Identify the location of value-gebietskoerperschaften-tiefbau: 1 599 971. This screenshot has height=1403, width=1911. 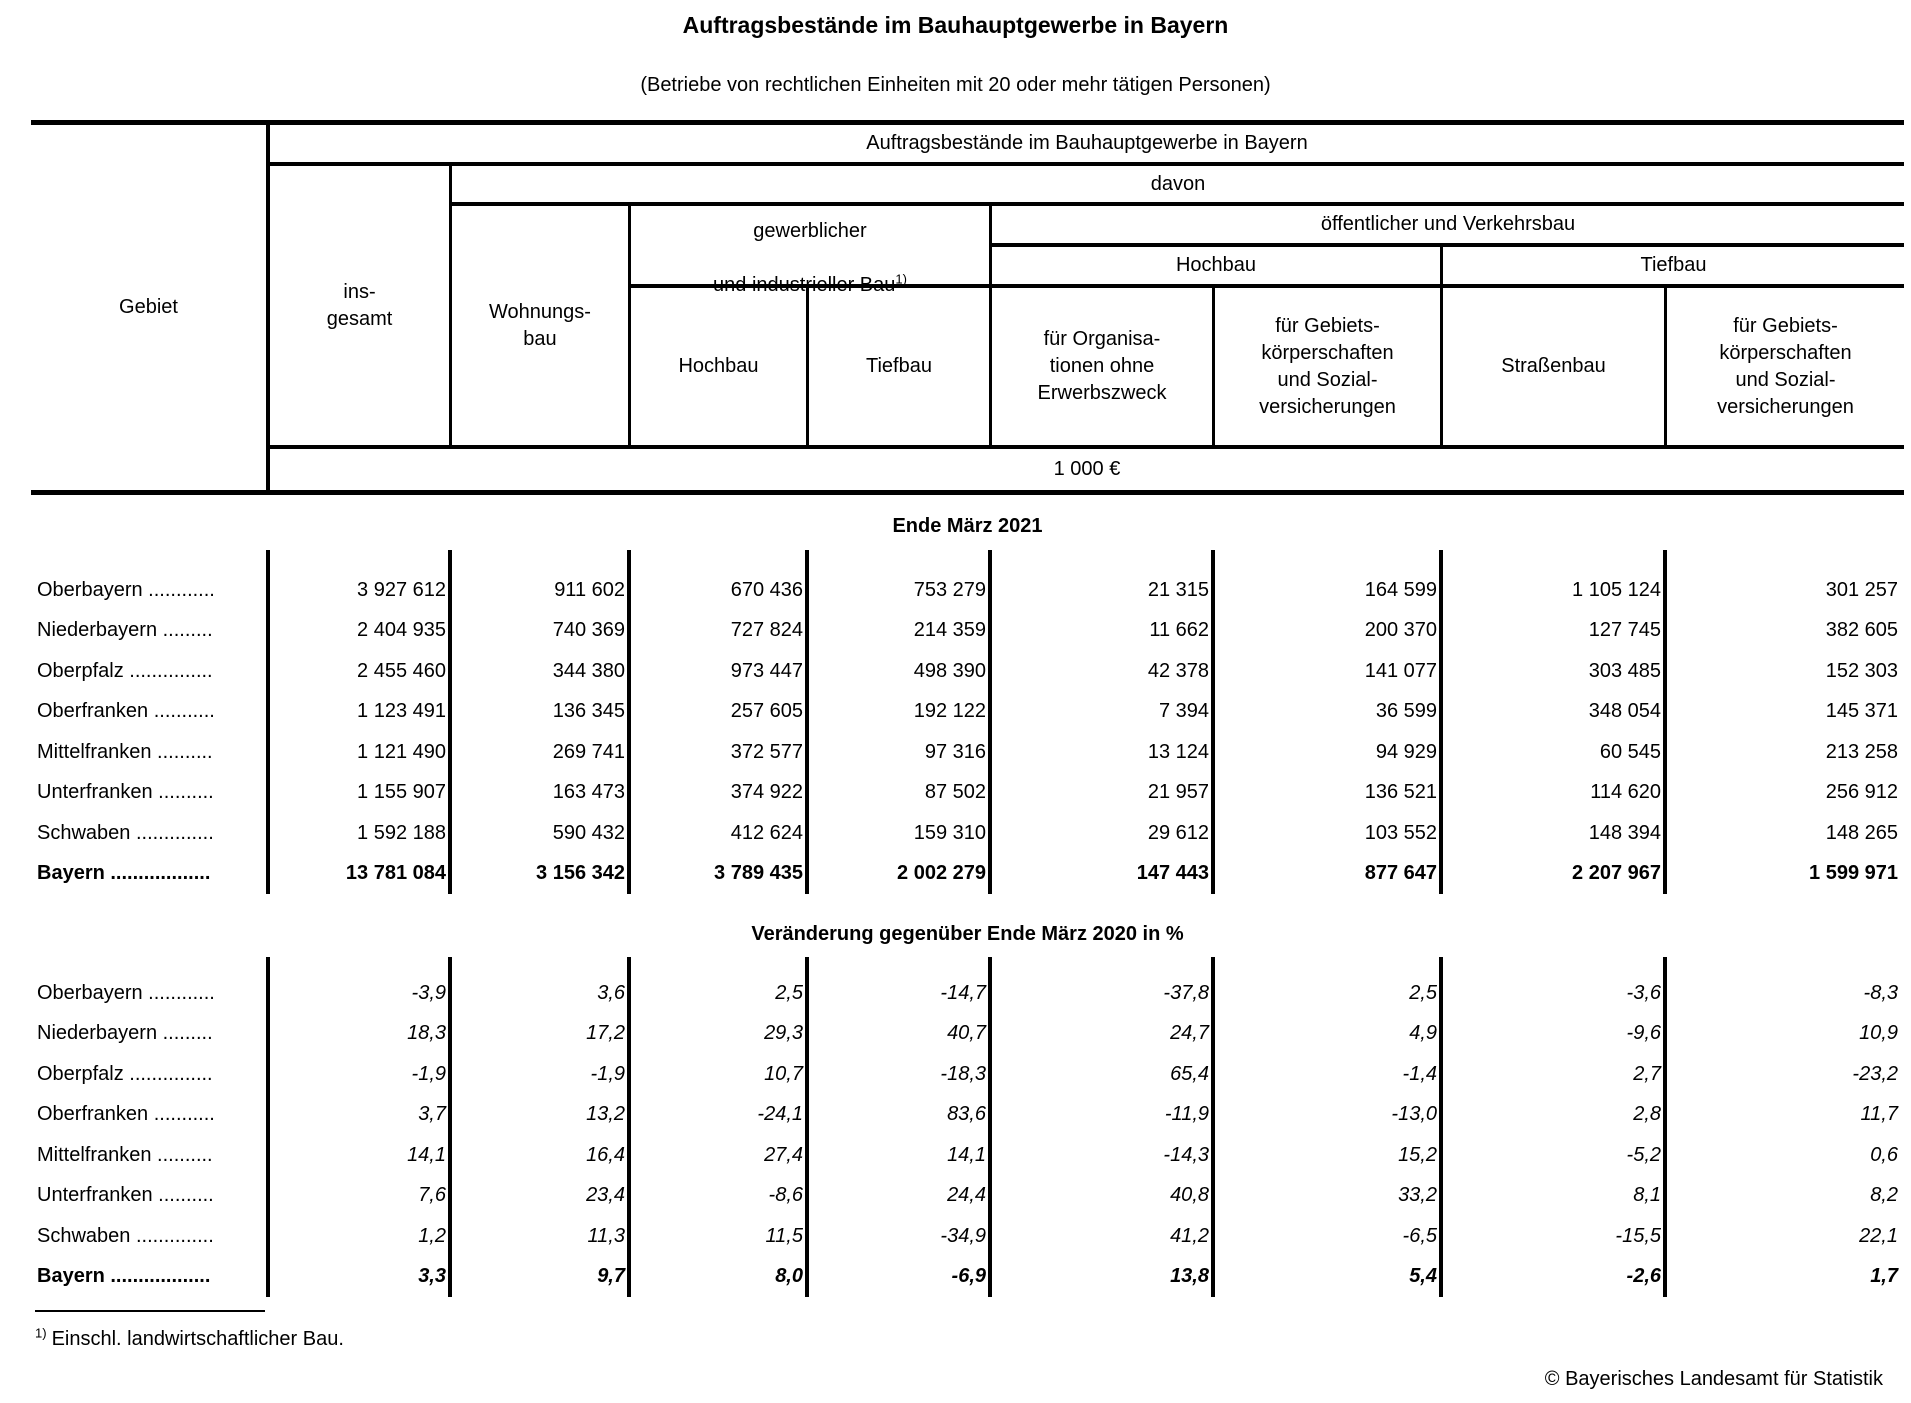
(1853, 873).